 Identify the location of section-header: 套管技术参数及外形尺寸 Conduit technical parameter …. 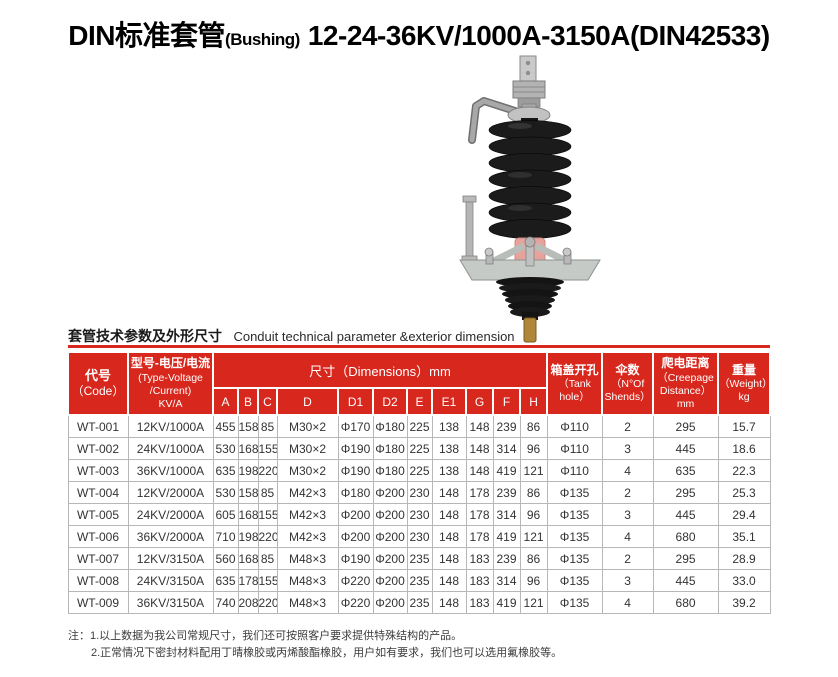
(419, 336).